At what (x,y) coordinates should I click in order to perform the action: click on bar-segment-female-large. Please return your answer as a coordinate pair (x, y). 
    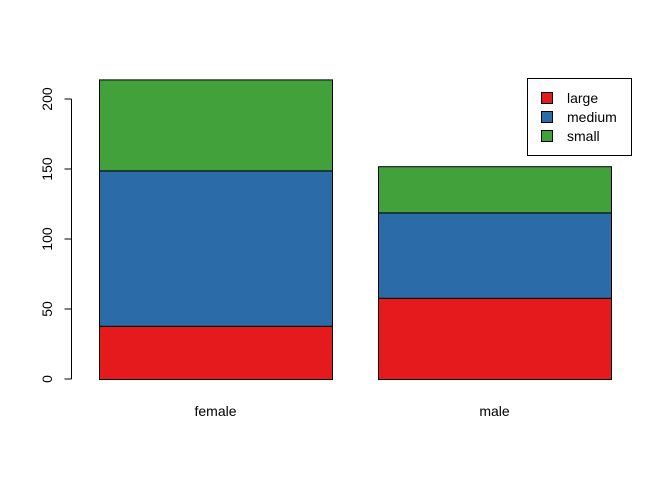
    Looking at the image, I should click on (216, 352).